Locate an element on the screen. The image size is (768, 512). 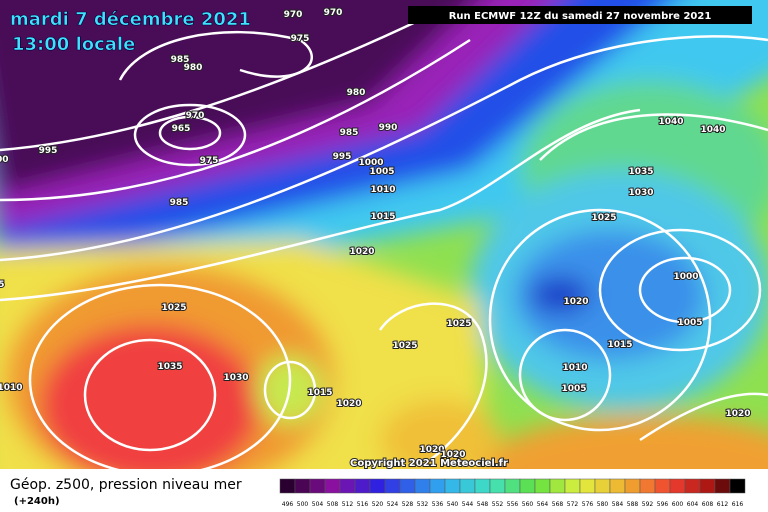
scale-label: 544 is located at coordinates (468, 504).